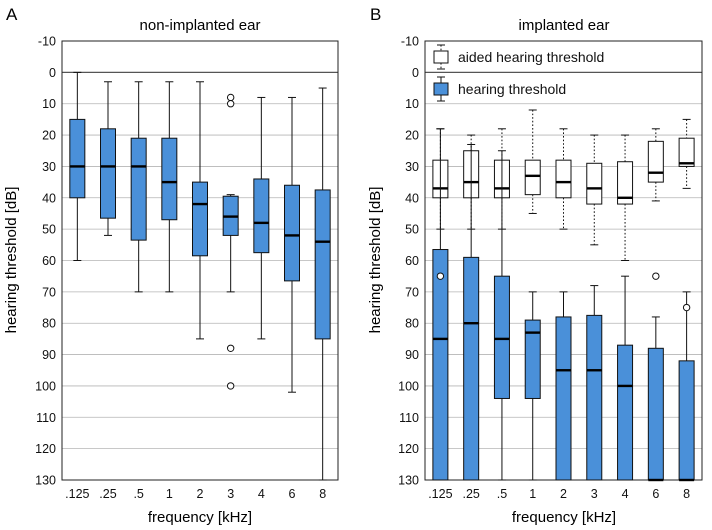  Describe the element at coordinates (412, 324) in the screenshot. I see `panel-b-y-tick-label: 80` at that location.